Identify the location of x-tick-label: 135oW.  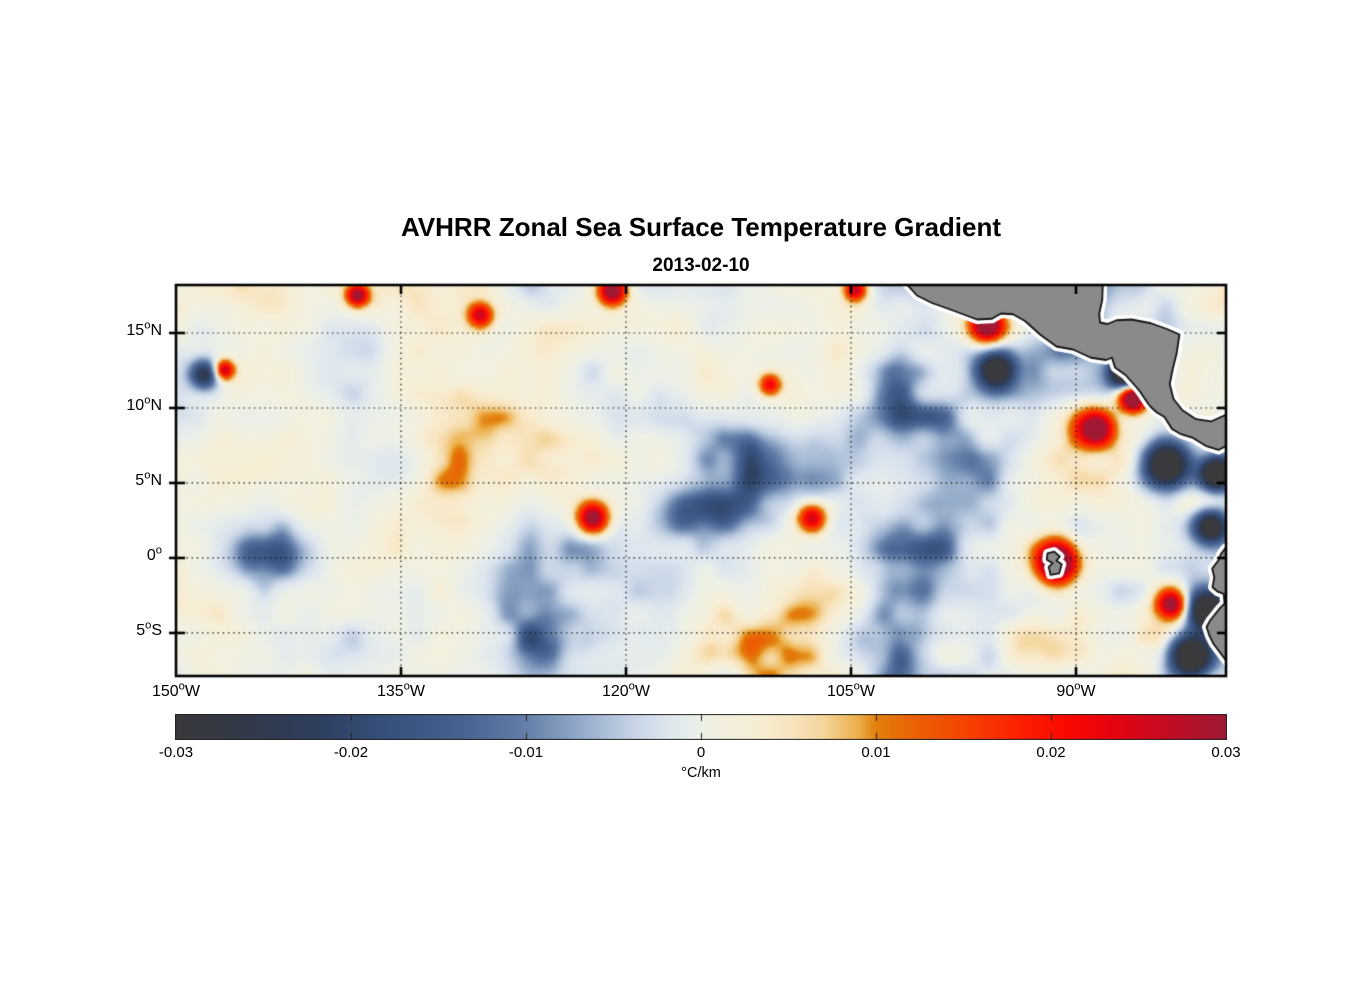
(401, 690).